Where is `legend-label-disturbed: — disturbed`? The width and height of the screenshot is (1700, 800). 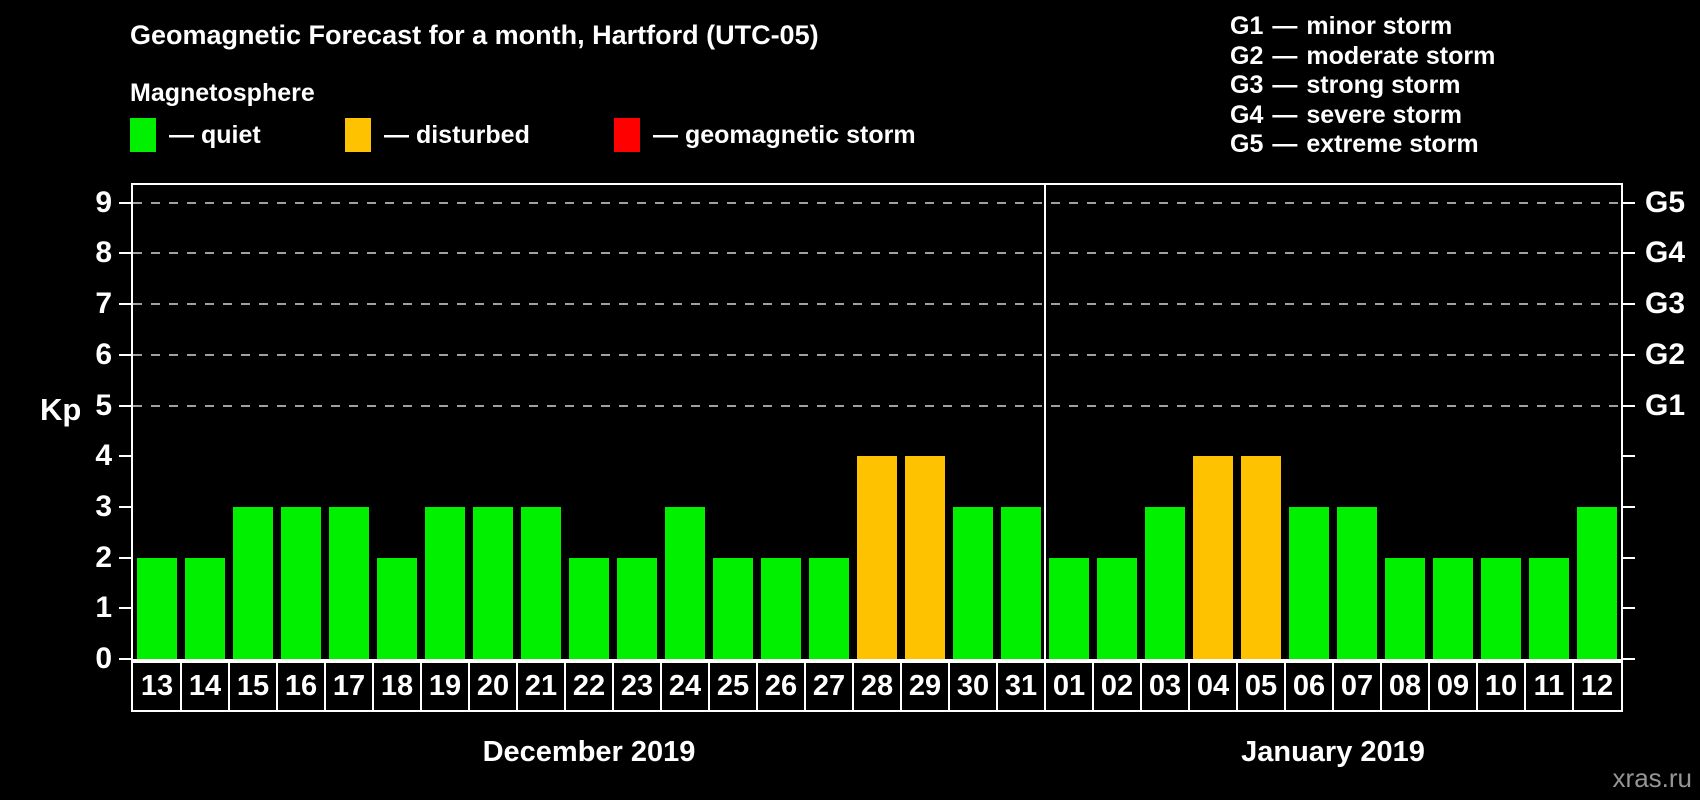
legend-label-disturbed: — disturbed is located at coordinates (457, 134).